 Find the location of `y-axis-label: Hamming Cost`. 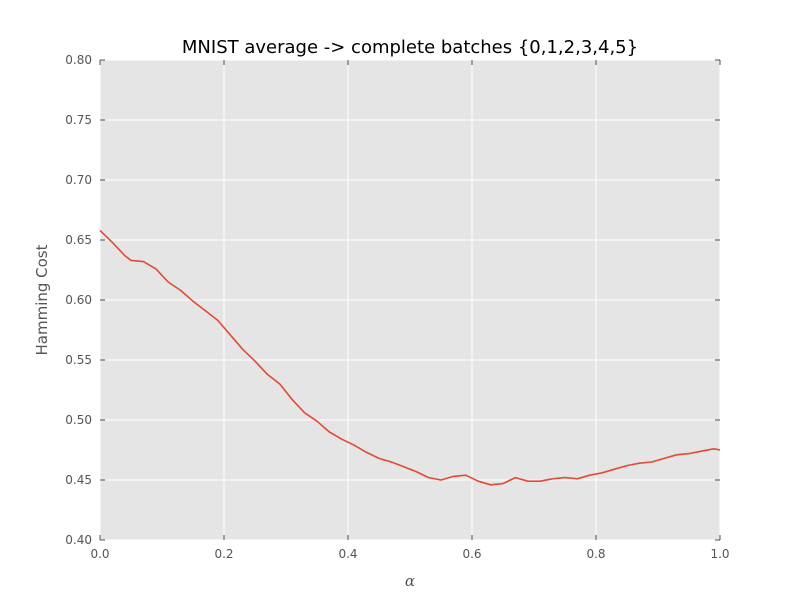

y-axis-label: Hamming Cost is located at coordinates (42, 299).